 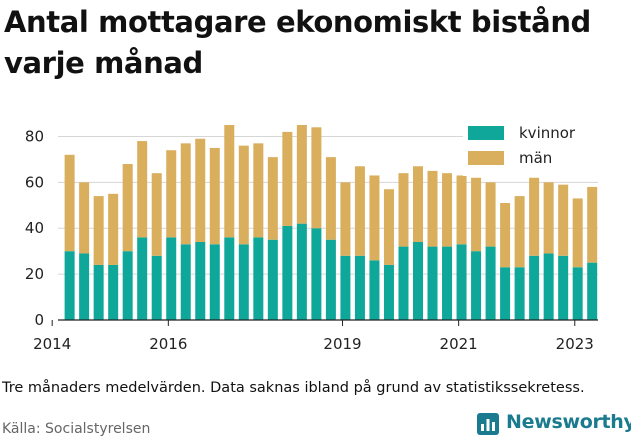 What do you see at coordinates (459, 344) in the screenshot?
I see `x-tick-label: 2021` at bounding box center [459, 344].